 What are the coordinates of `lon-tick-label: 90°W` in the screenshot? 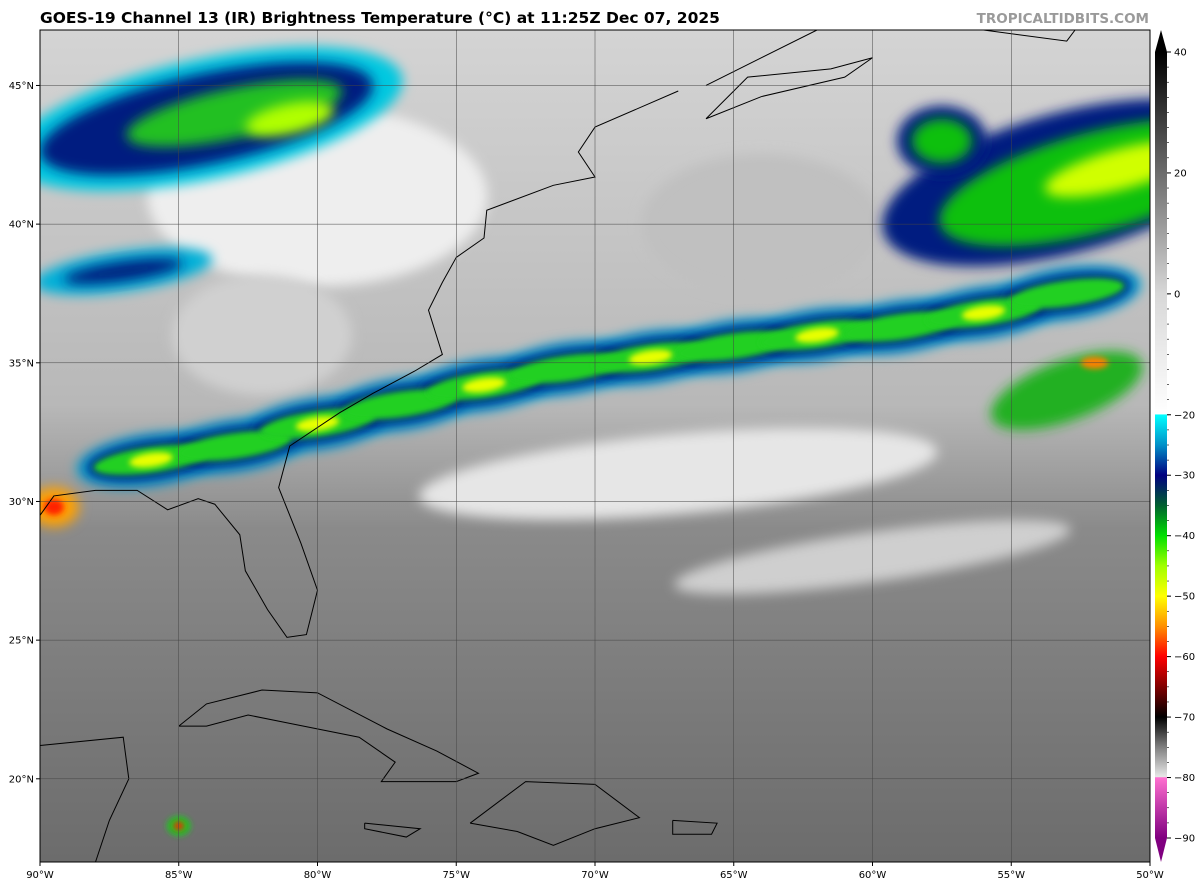 It's located at (40, 875).